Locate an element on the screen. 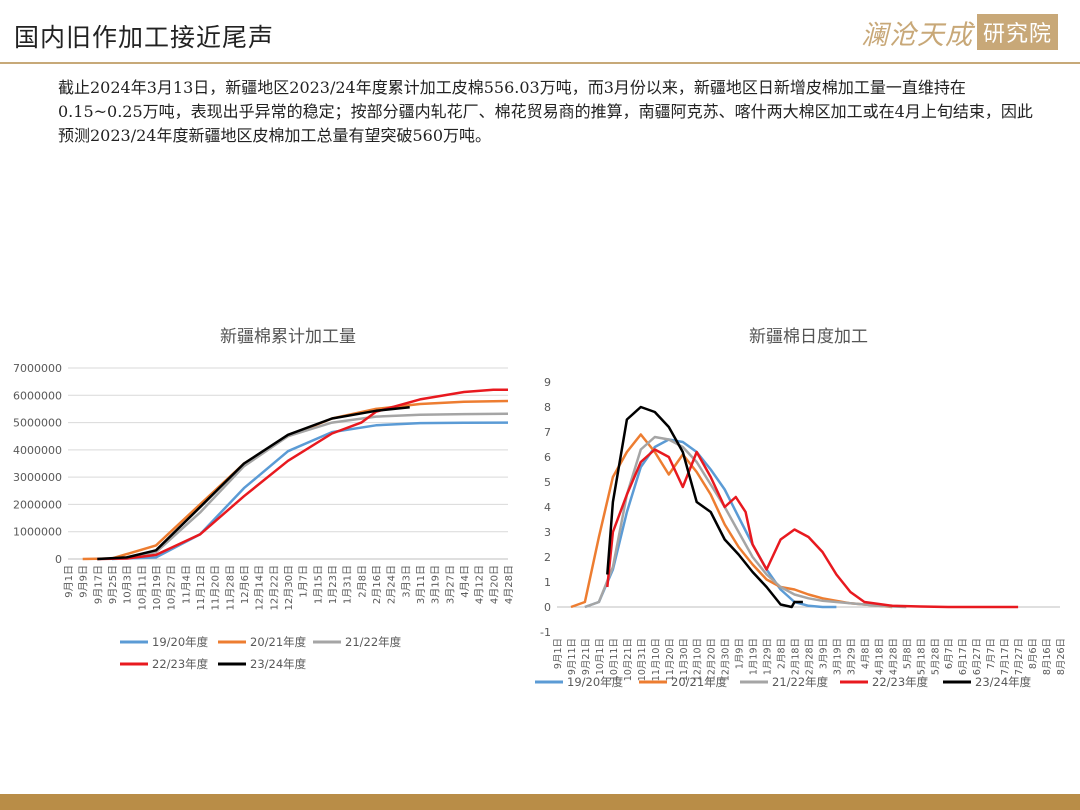 The width and height of the screenshot is (1080, 810). chart-title: 新疆棉日度加工 is located at coordinates (808, 337).